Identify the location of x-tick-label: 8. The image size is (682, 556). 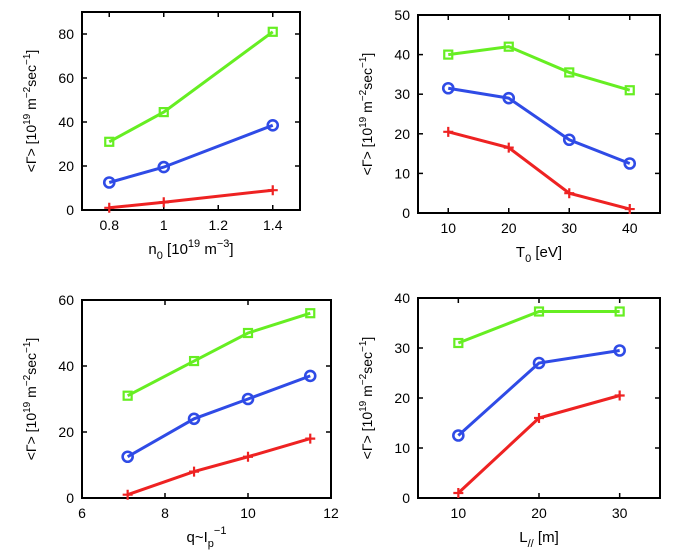
(165, 513).